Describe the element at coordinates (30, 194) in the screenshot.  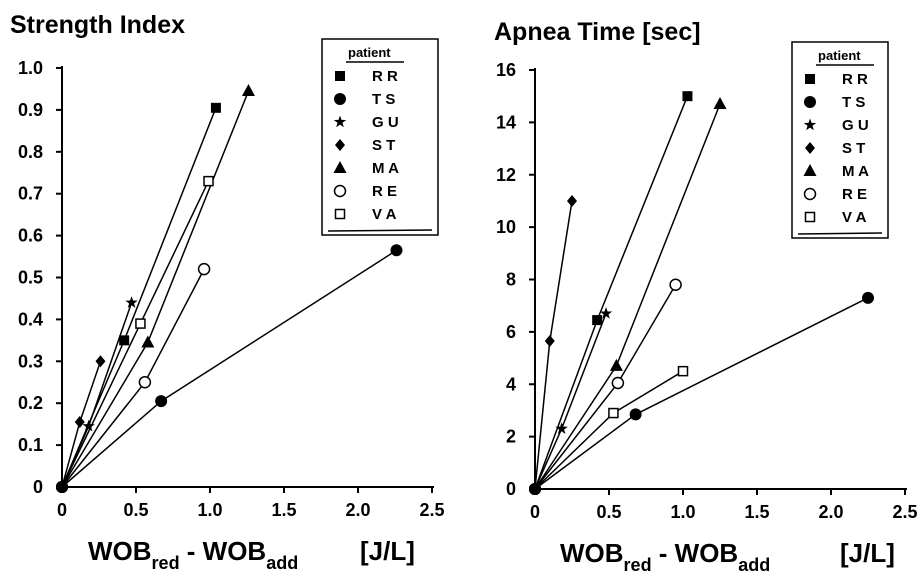
I see `y-tick-label: 0.7` at that location.